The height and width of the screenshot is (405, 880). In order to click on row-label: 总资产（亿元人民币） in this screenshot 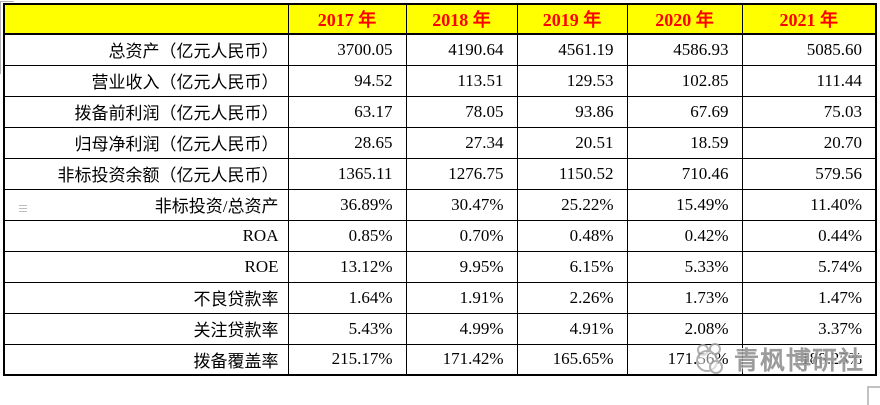, I will do `click(146, 49)`.